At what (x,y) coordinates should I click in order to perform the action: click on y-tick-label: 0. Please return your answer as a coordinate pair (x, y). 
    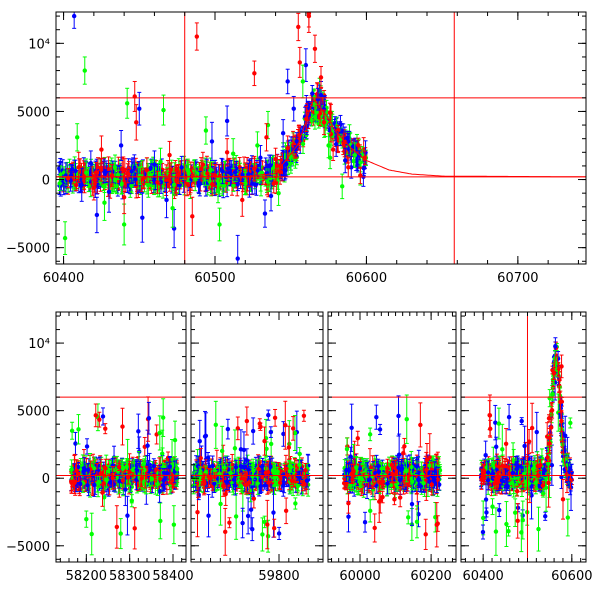
    Looking at the image, I should click on (46, 181).